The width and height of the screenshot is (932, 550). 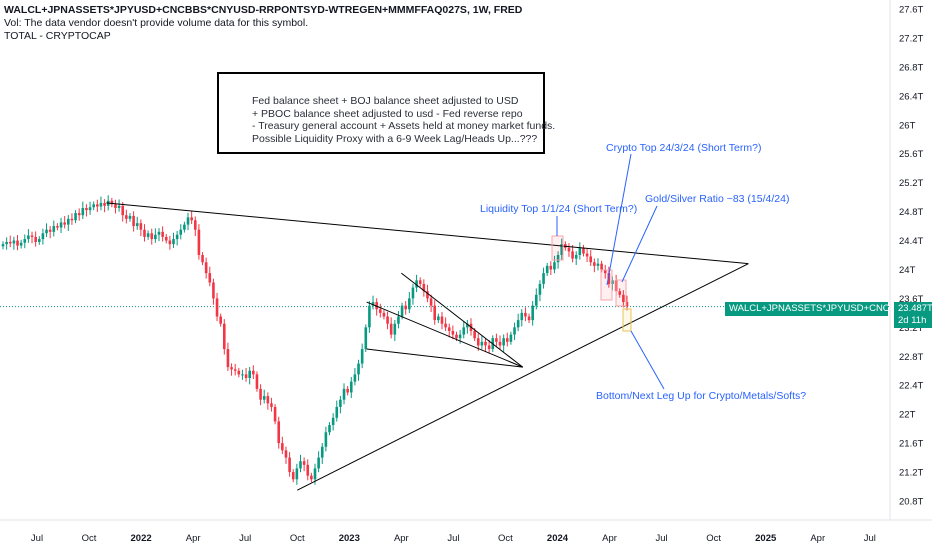 What do you see at coordinates (606, 285) in the screenshot?
I see `crypto-top-box` at bounding box center [606, 285].